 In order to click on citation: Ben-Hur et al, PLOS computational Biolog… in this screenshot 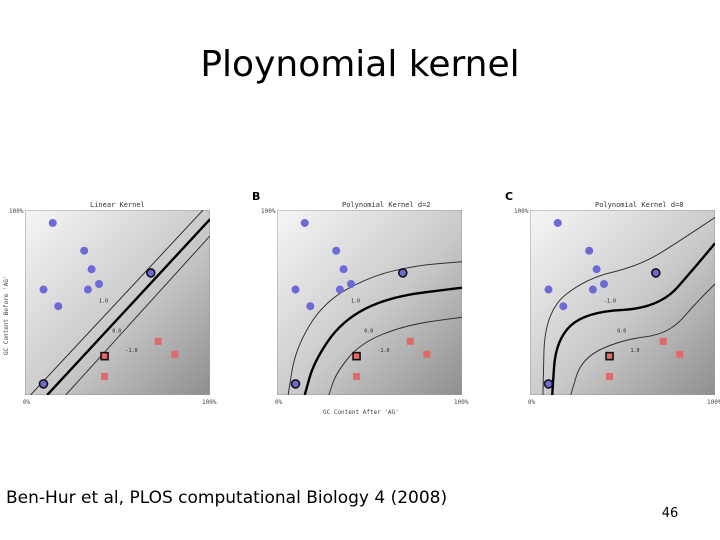, I will do `click(227, 498)`.